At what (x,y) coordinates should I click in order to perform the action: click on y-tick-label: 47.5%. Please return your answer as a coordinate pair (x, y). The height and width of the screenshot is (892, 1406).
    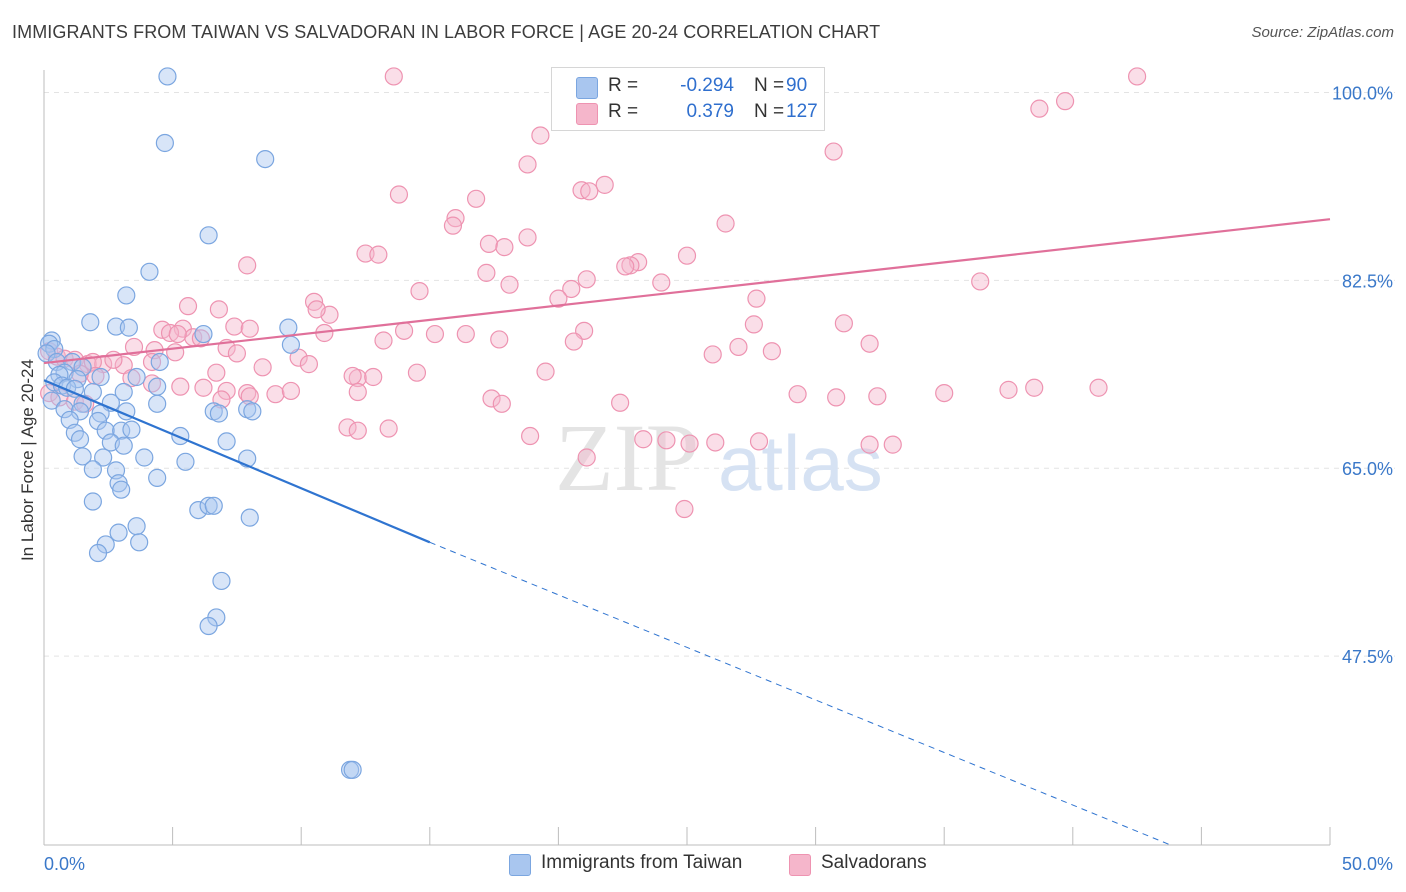
    Looking at the image, I should click on (1367, 657).